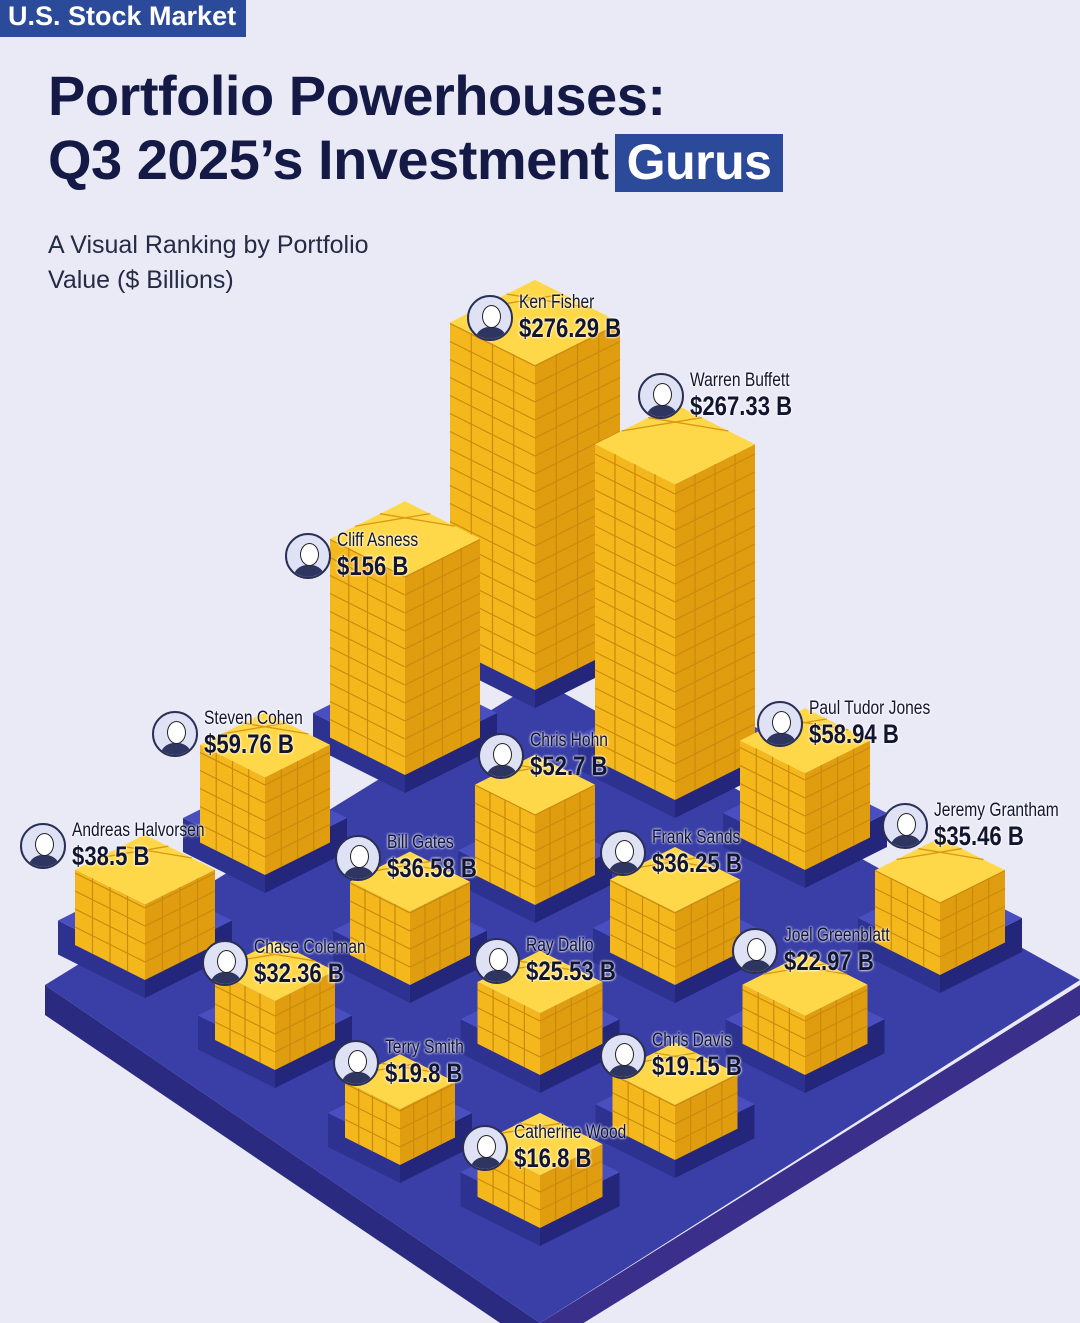  Describe the element at coordinates (299, 973) in the screenshot. I see `guru-value: $32.36 B` at that location.